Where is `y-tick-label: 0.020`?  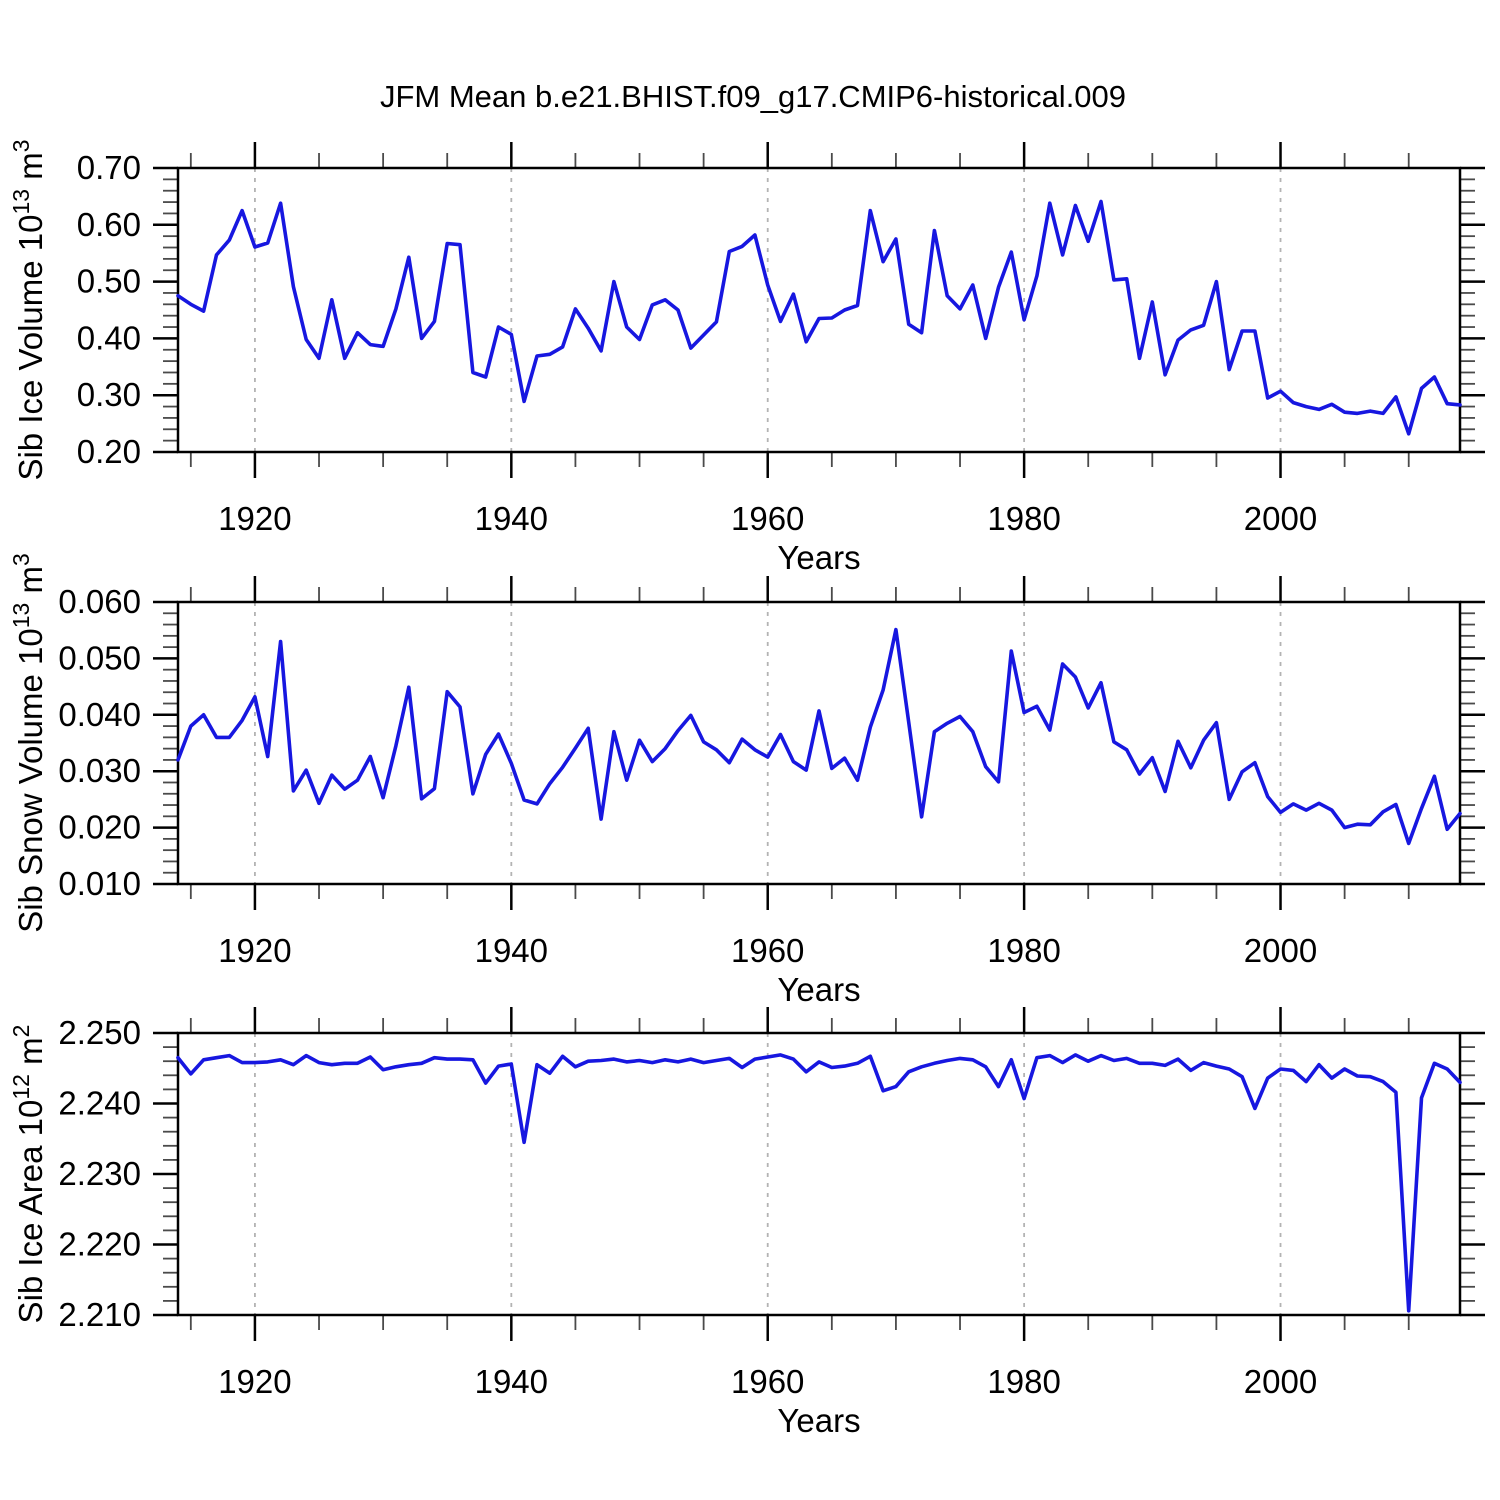 y-tick-label: 0.020 is located at coordinates (99, 827).